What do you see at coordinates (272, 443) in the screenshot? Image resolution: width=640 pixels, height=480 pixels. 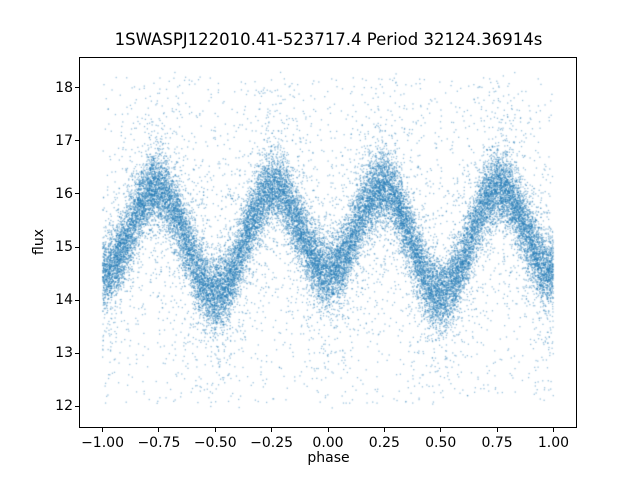 I see `x-tick-label: −0.25` at bounding box center [272, 443].